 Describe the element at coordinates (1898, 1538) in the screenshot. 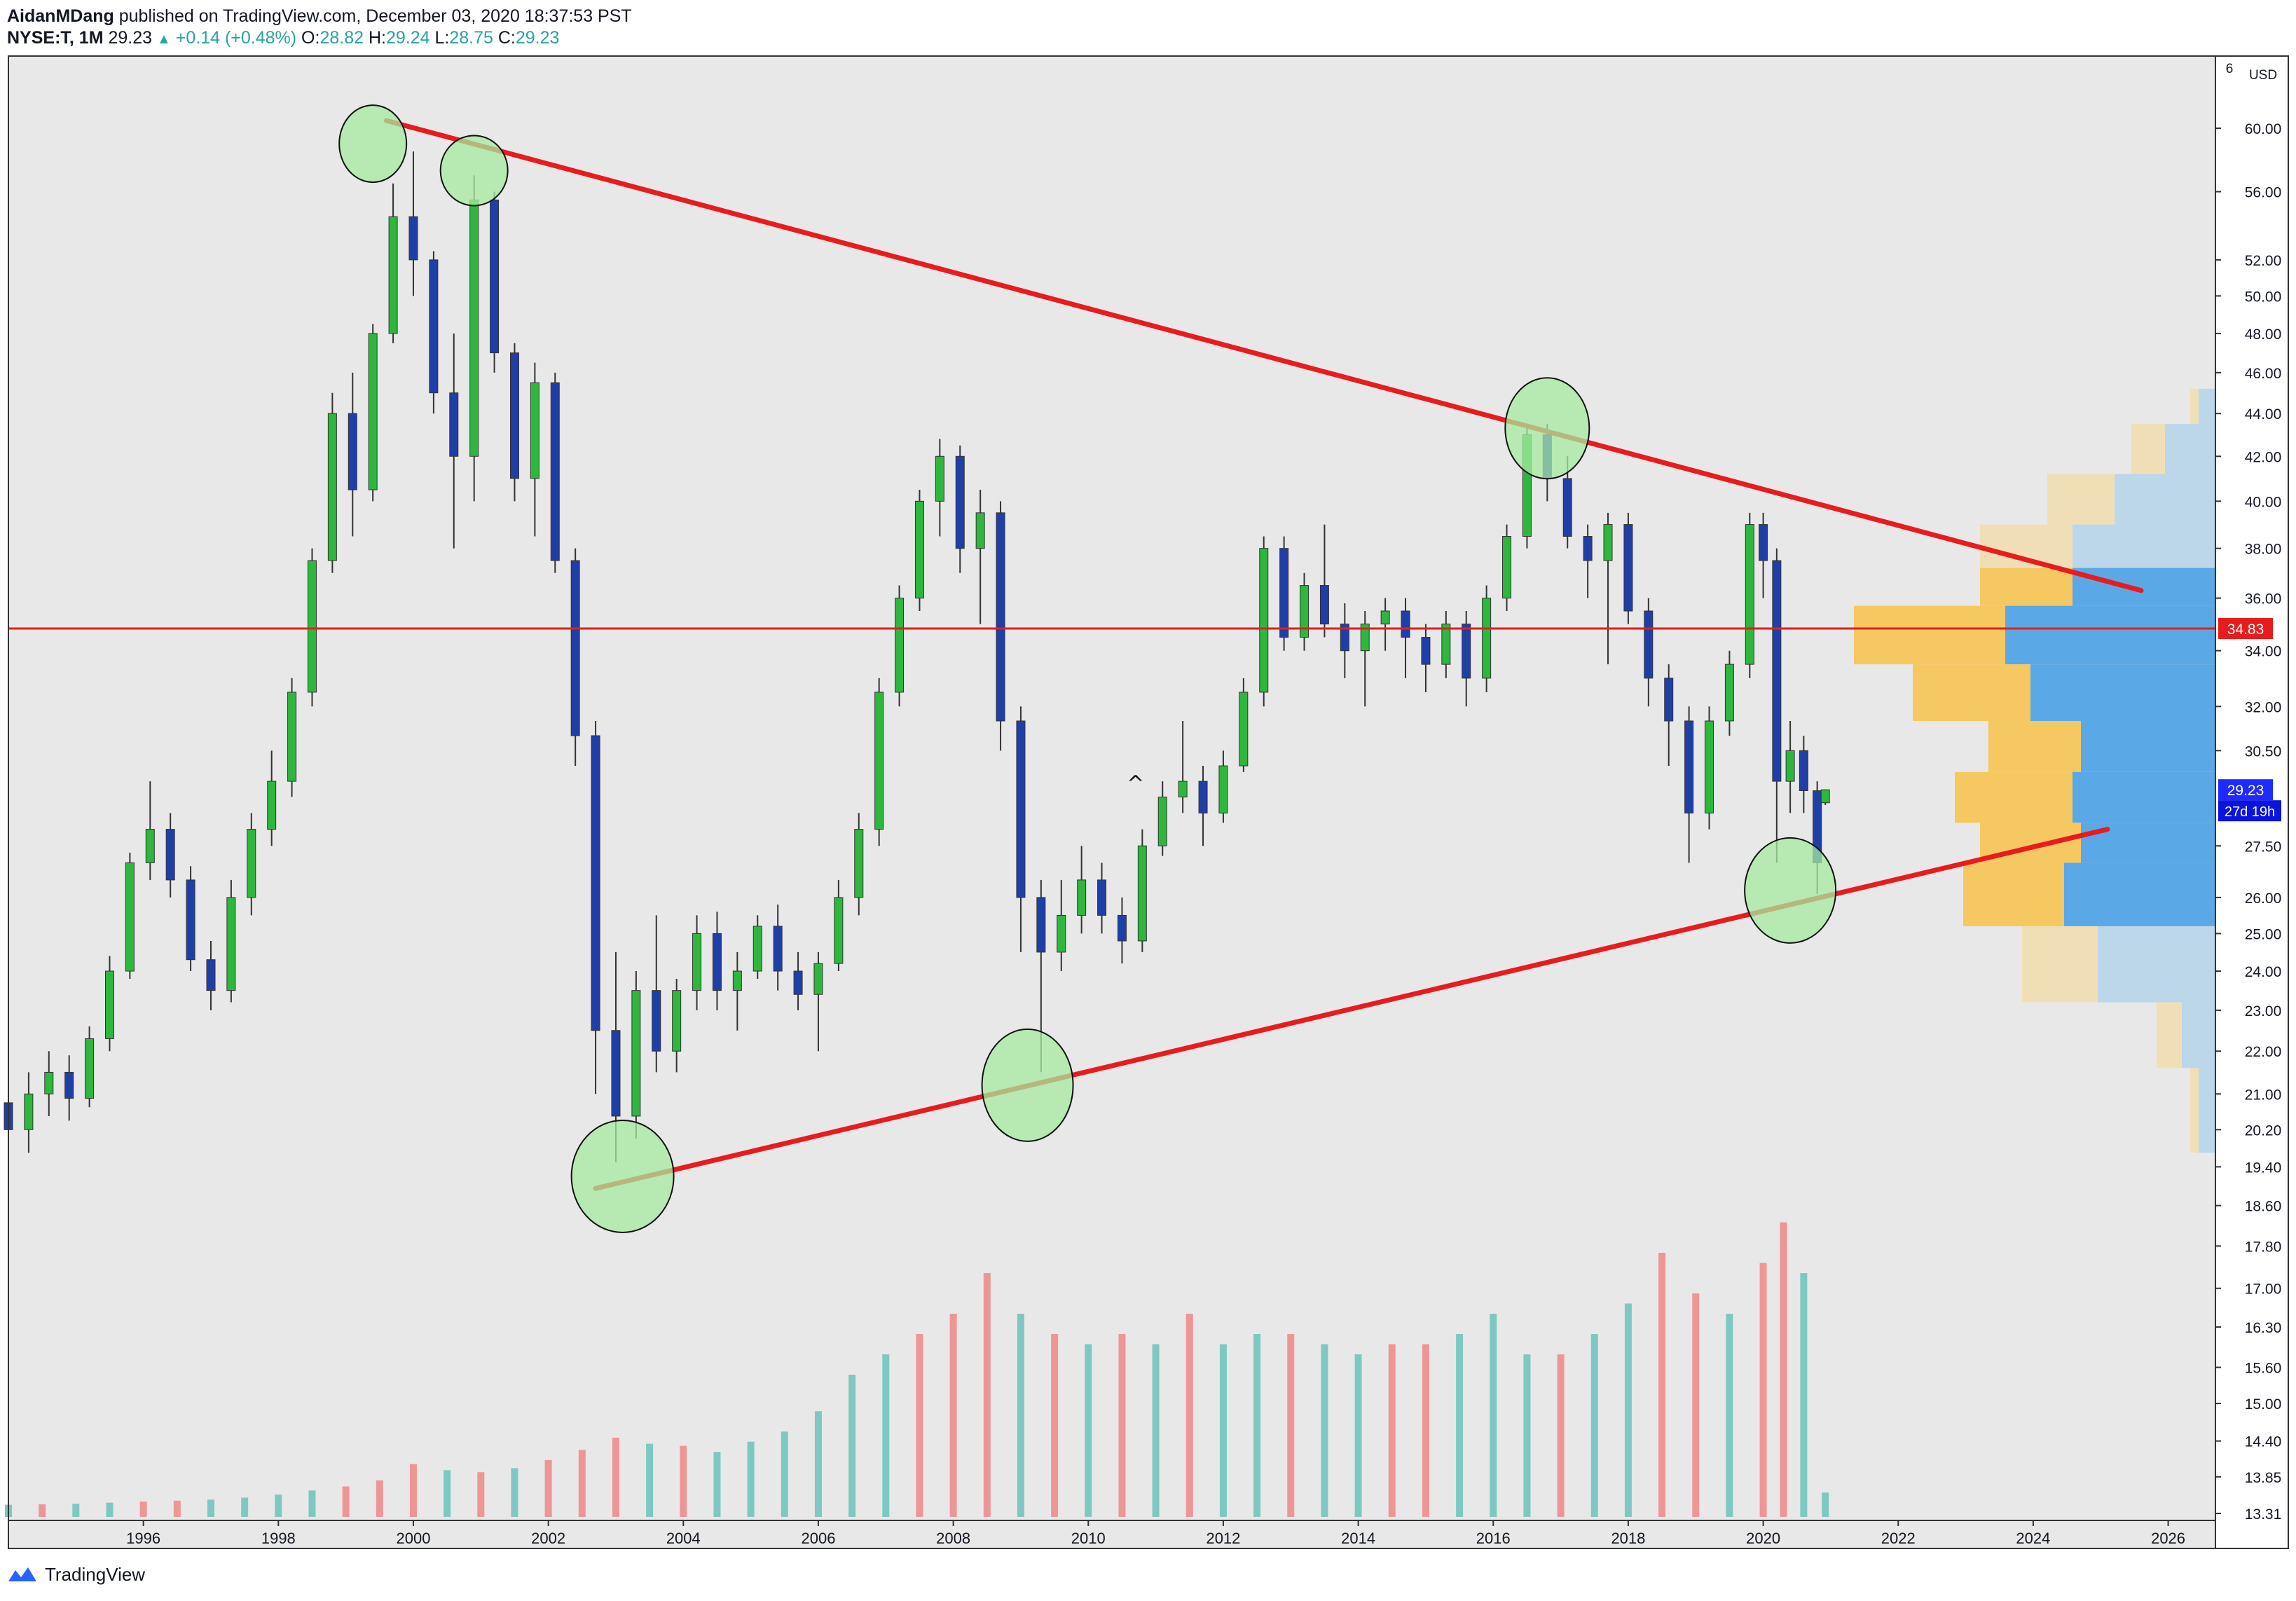

I see `time-tick-label: 2022` at that location.